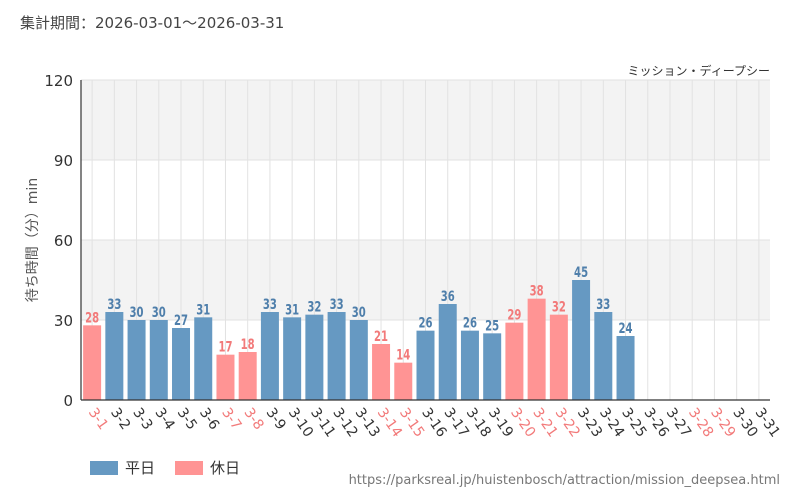  I want to click on bar-value-label: 21, so click(381, 336).